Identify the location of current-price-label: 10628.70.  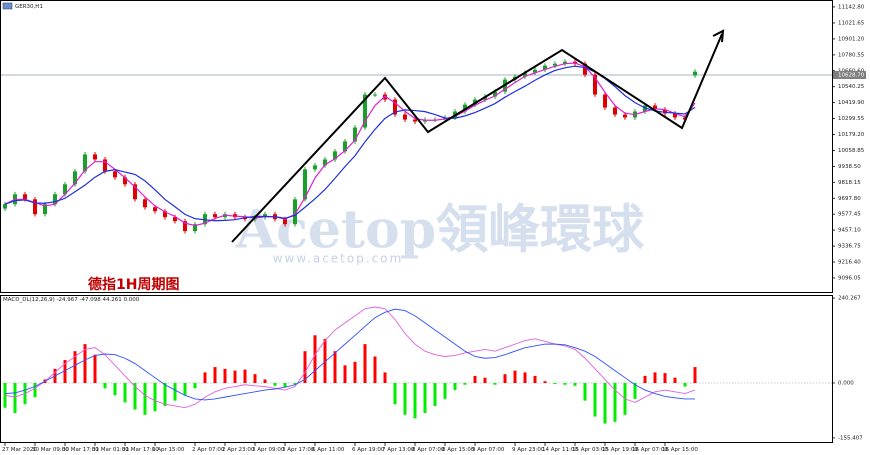
(851, 75).